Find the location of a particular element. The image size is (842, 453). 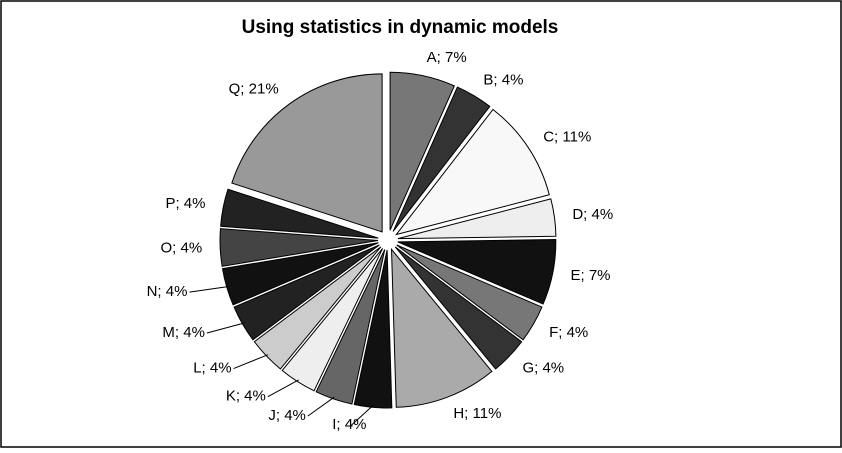

data-label: D; 4% is located at coordinates (592, 214).